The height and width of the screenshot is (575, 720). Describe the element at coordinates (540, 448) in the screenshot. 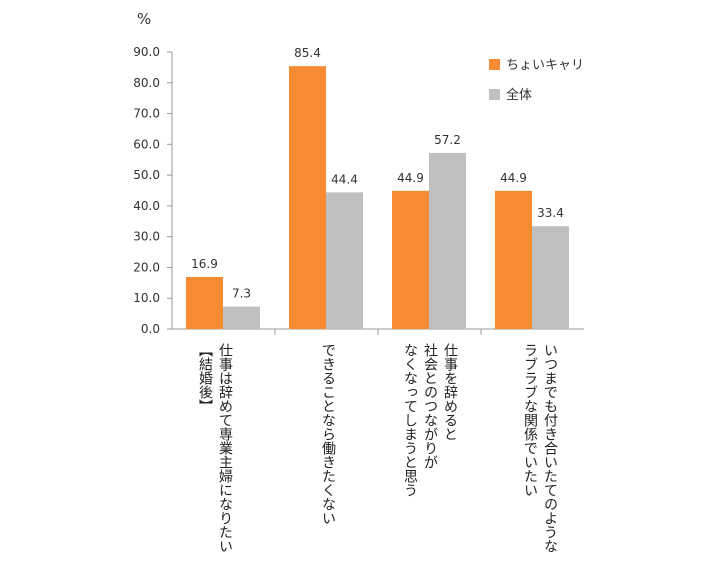

I see `x-category-label: いつまでも付き合いたてのような ラブラブな関係でいたい` at that location.